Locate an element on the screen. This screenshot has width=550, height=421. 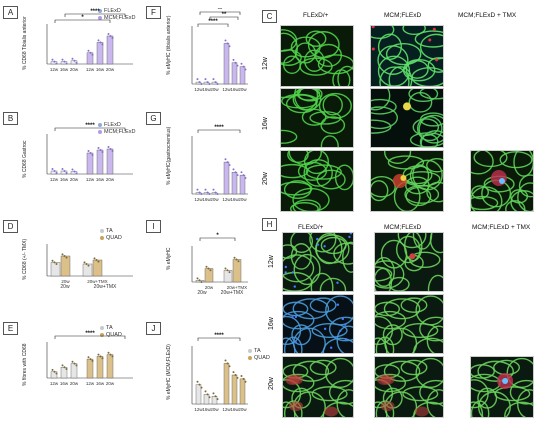
legend-e: TA QUAD is located at coordinates (111, 332).